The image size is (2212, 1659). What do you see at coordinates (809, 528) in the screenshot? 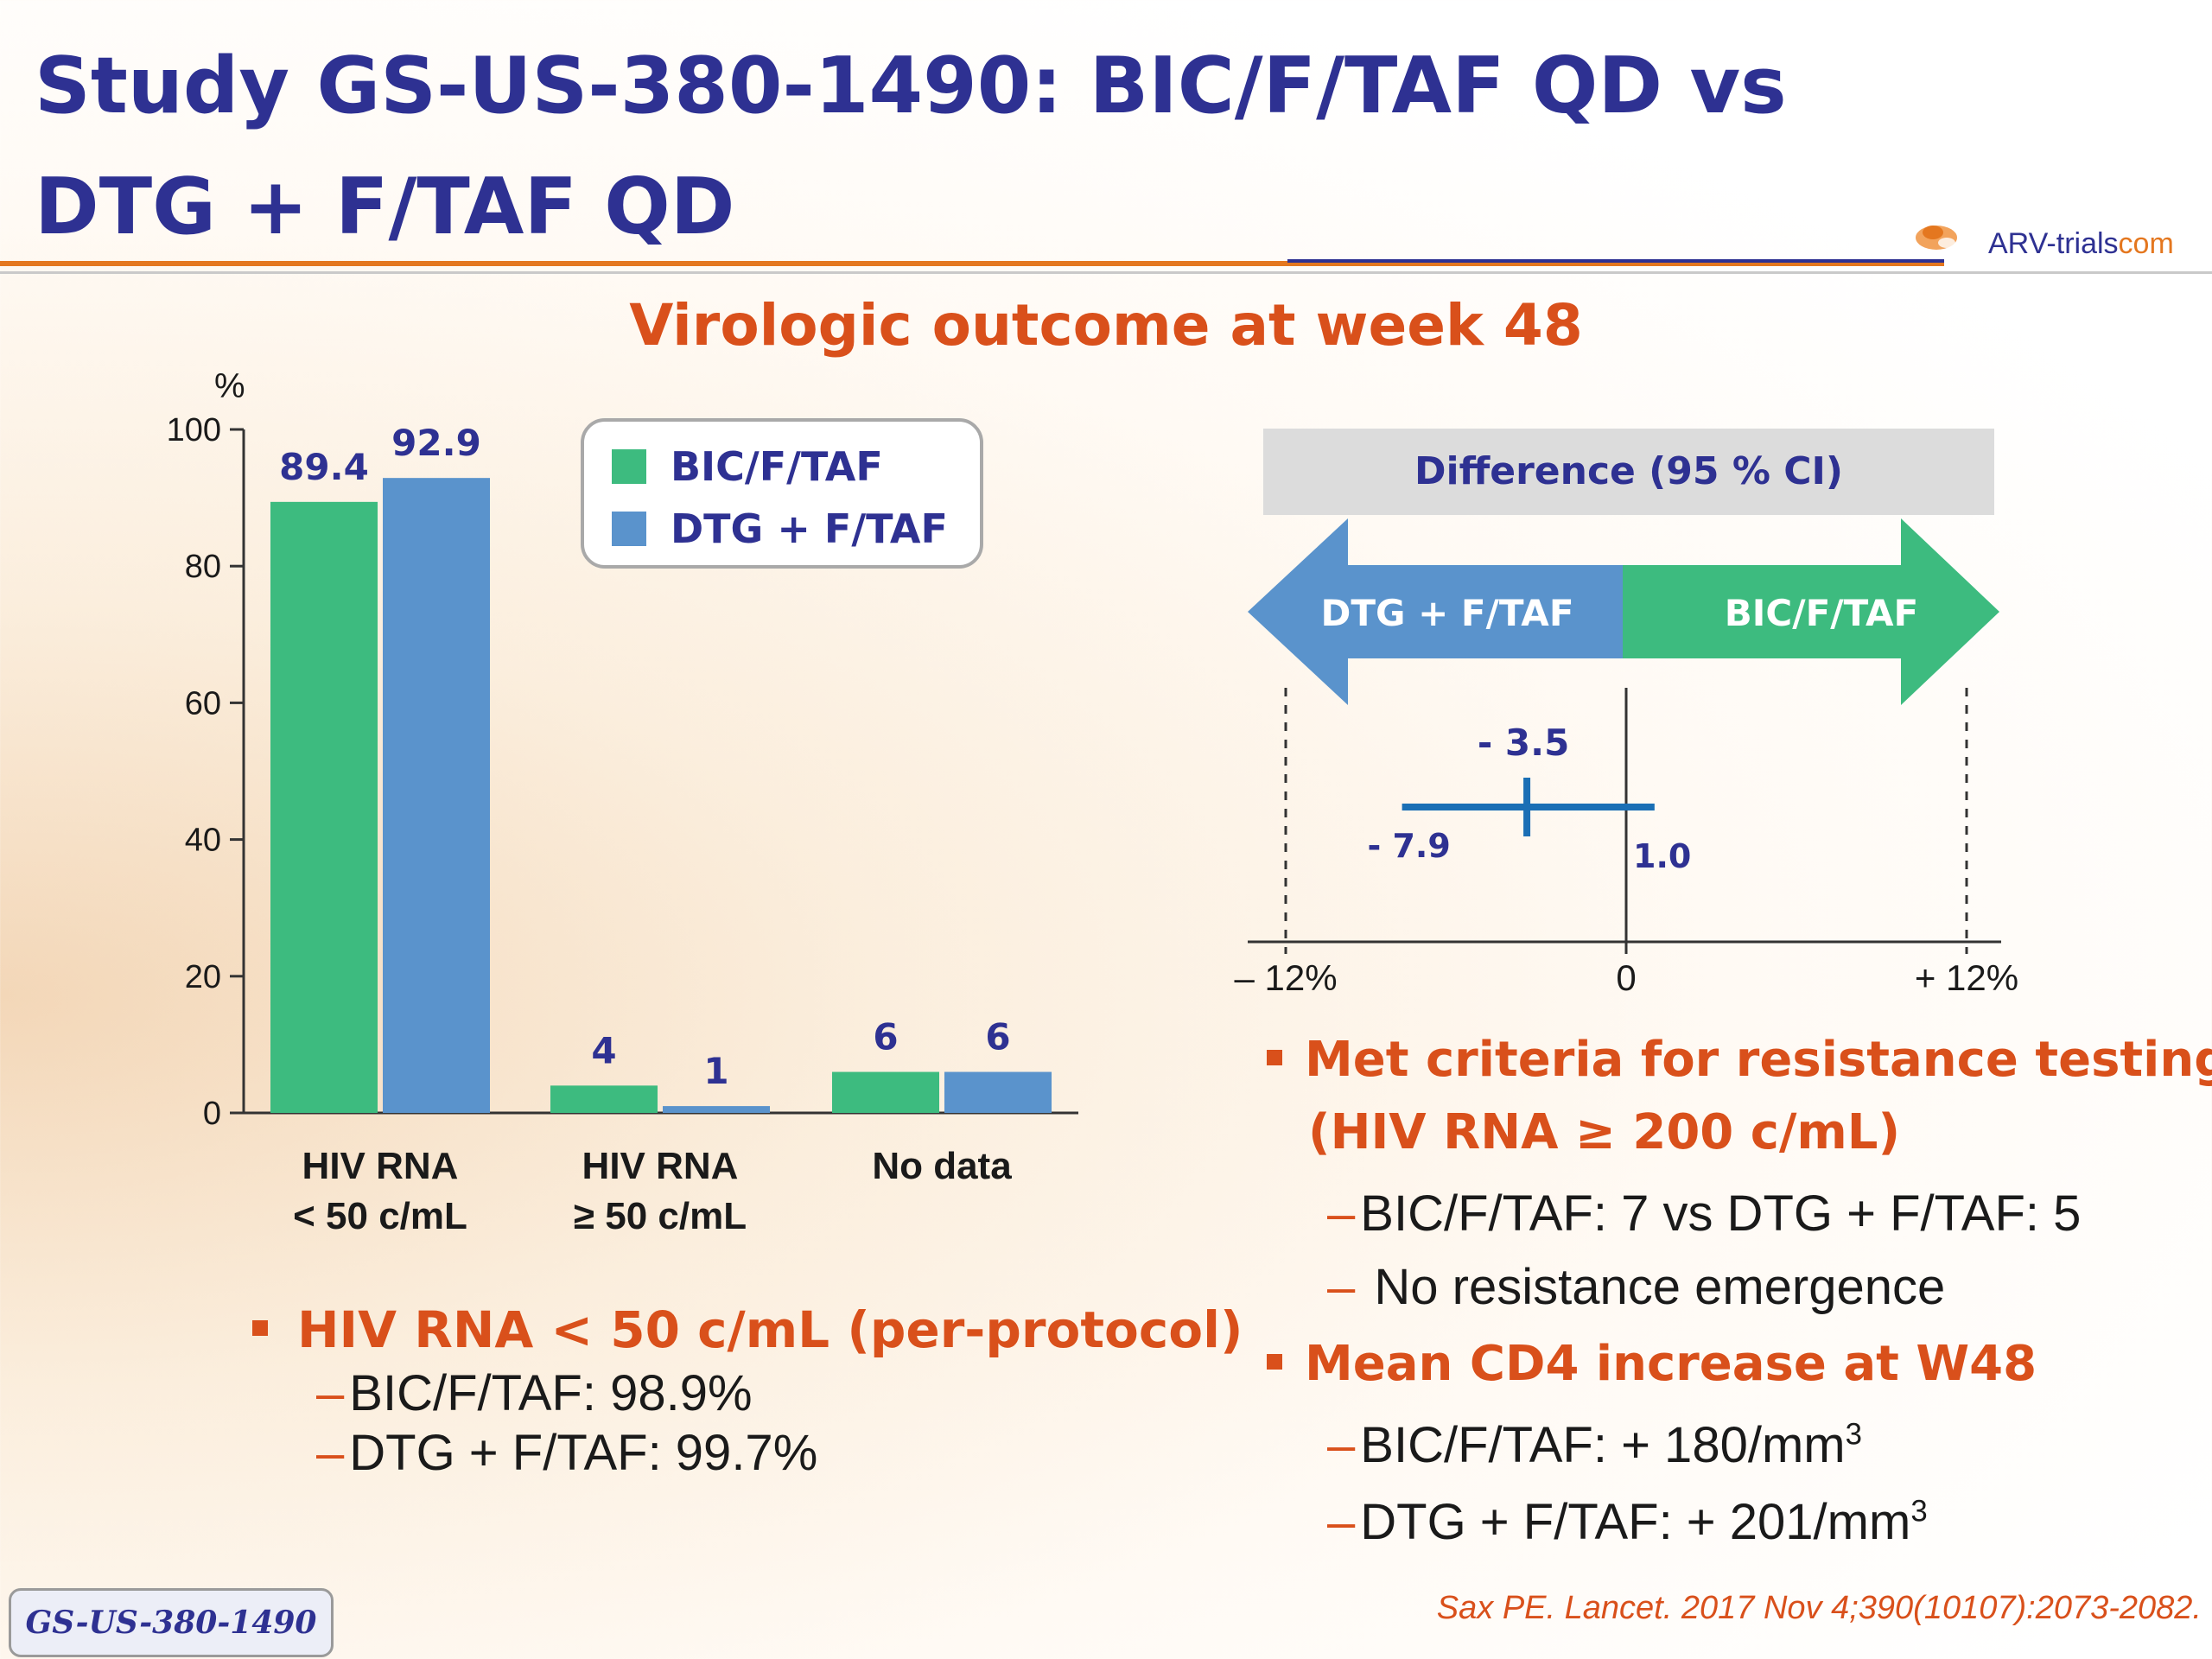
I see `legend-label: DTG + F/TAF` at bounding box center [809, 528].